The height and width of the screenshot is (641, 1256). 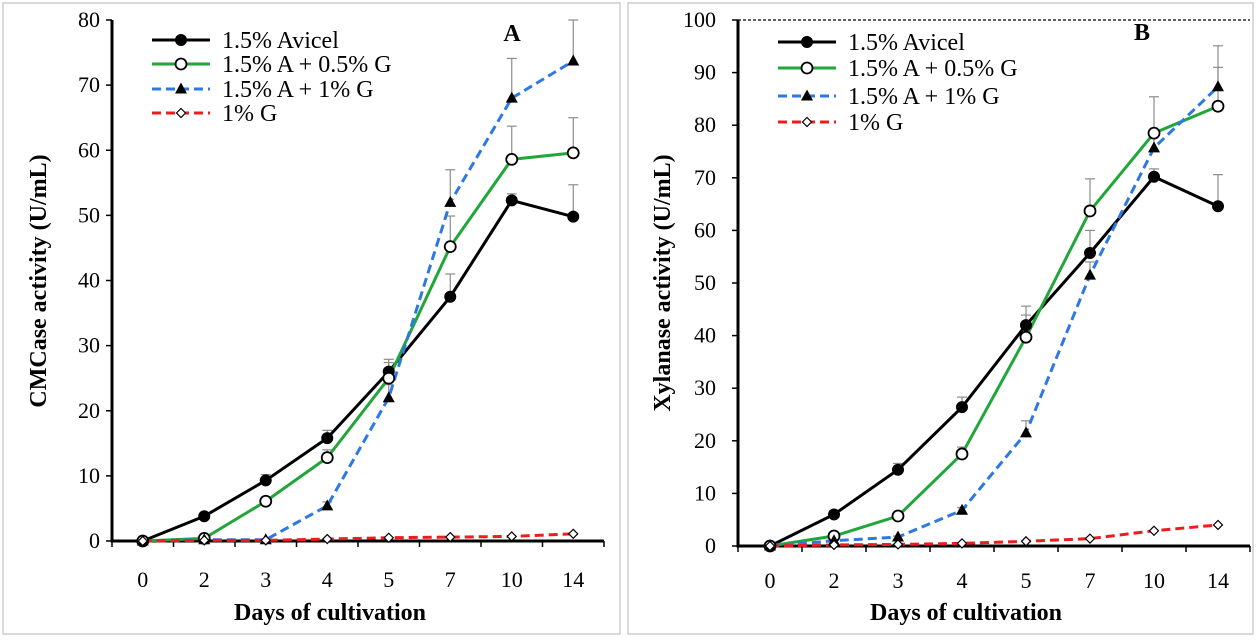 I want to click on y-axis-title: Xylanase activity (U/mL), so click(x=663, y=282).